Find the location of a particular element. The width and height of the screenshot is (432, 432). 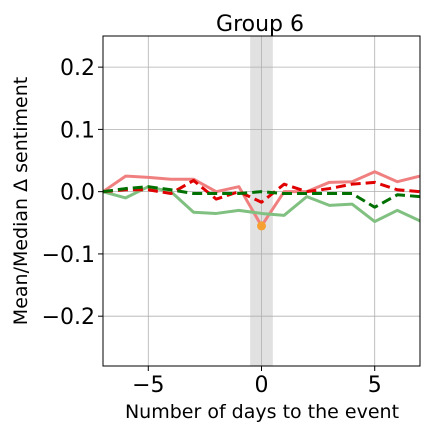

event-point-layer is located at coordinates (261, 226).